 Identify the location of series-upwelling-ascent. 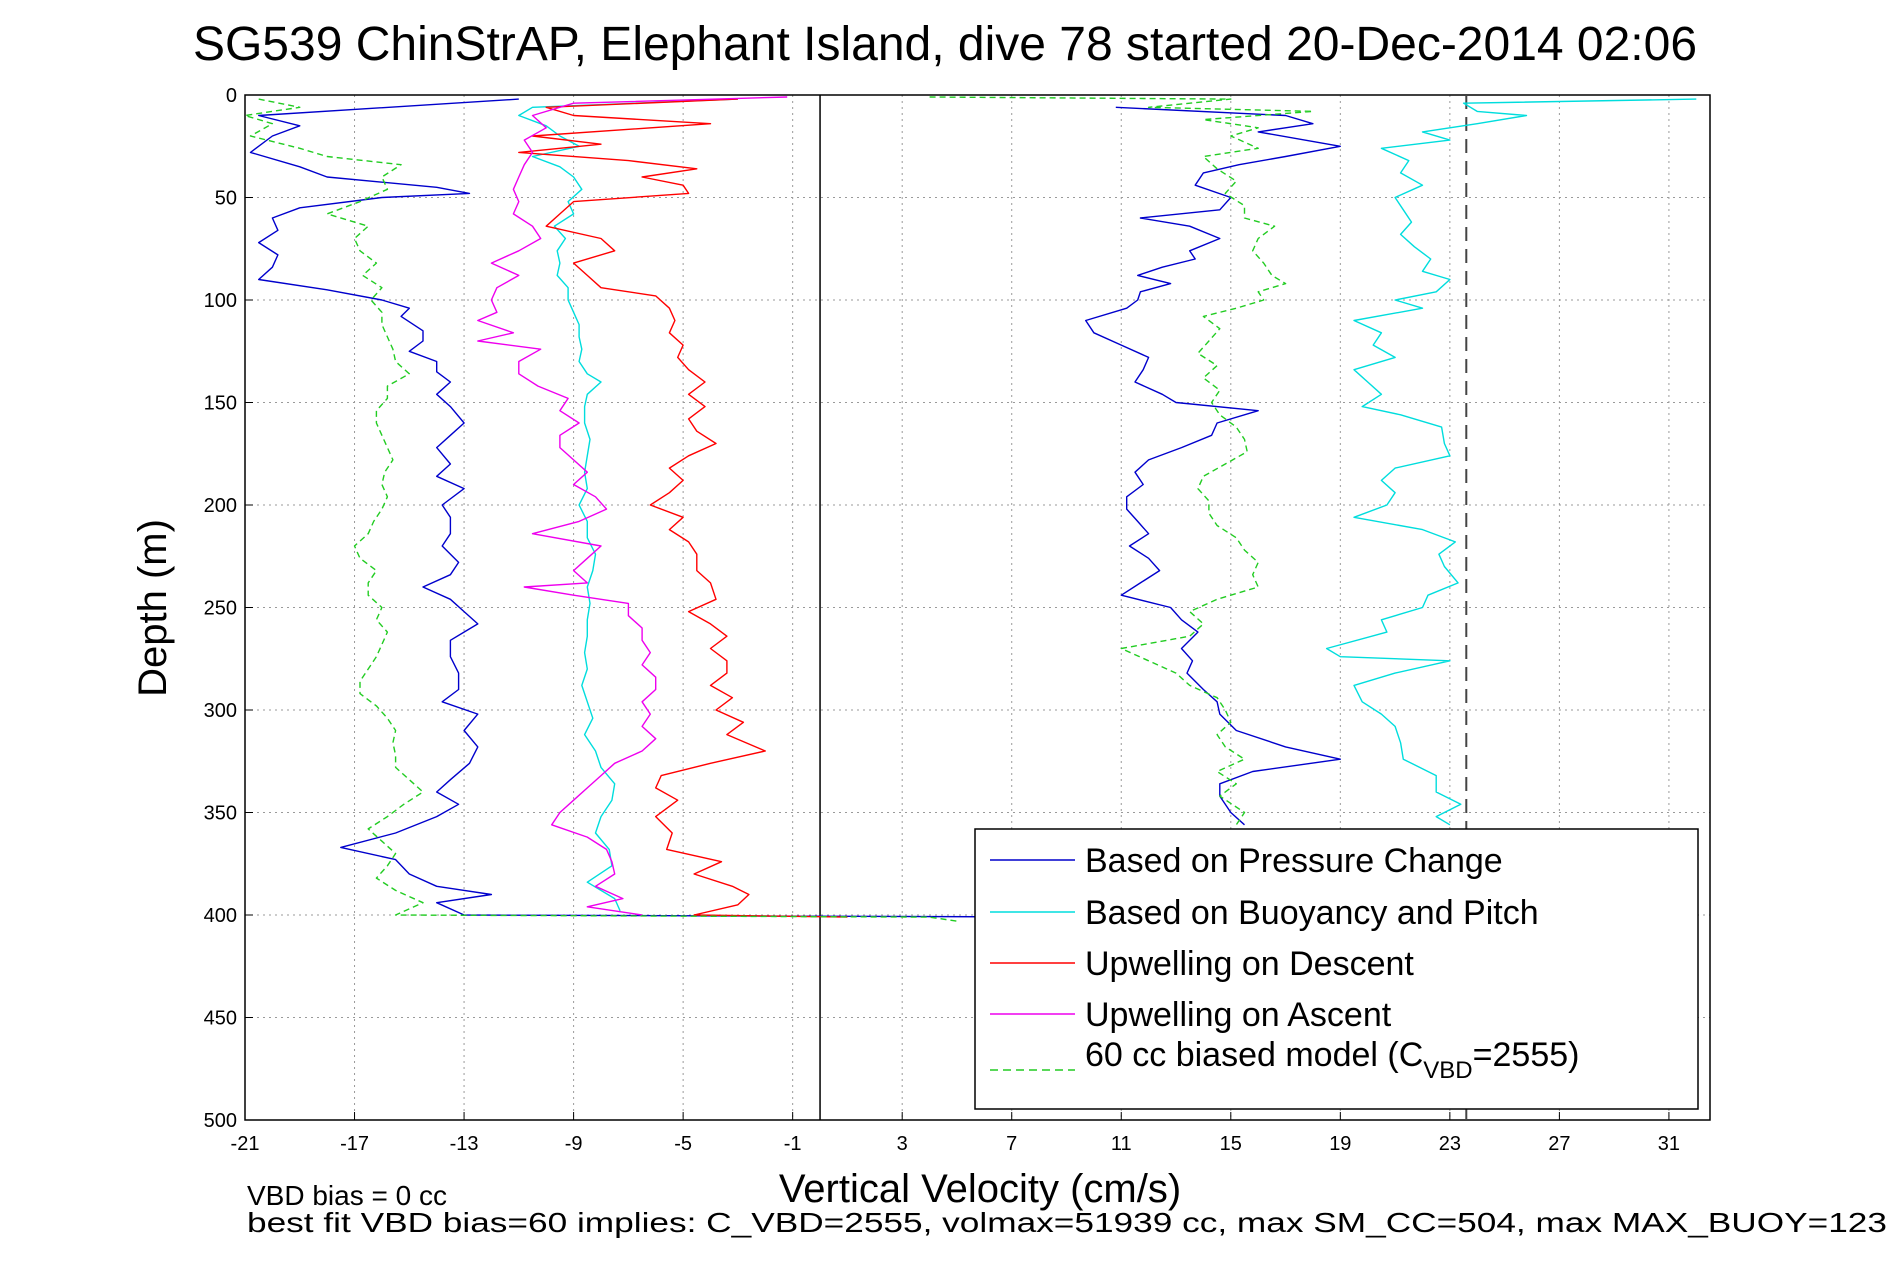
(632, 506).